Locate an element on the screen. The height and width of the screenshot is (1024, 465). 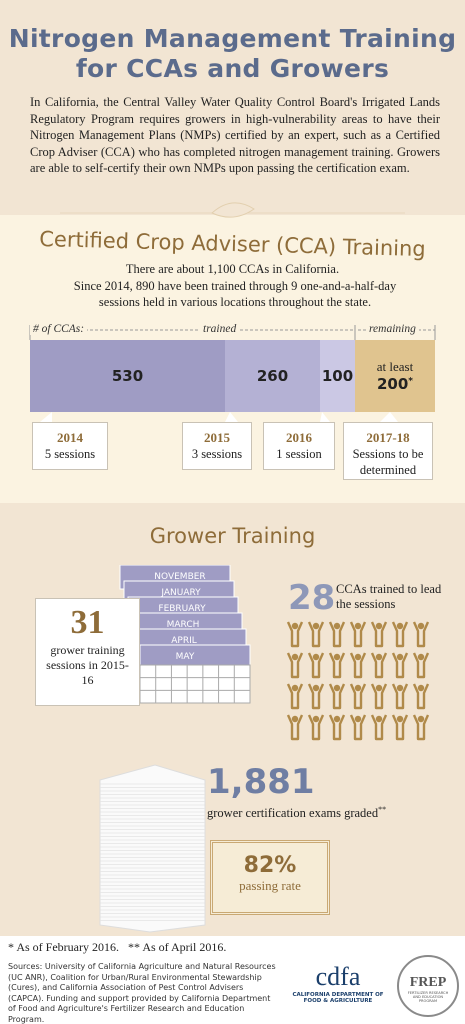
exams-count: 1,881 is located at coordinates (261, 782).